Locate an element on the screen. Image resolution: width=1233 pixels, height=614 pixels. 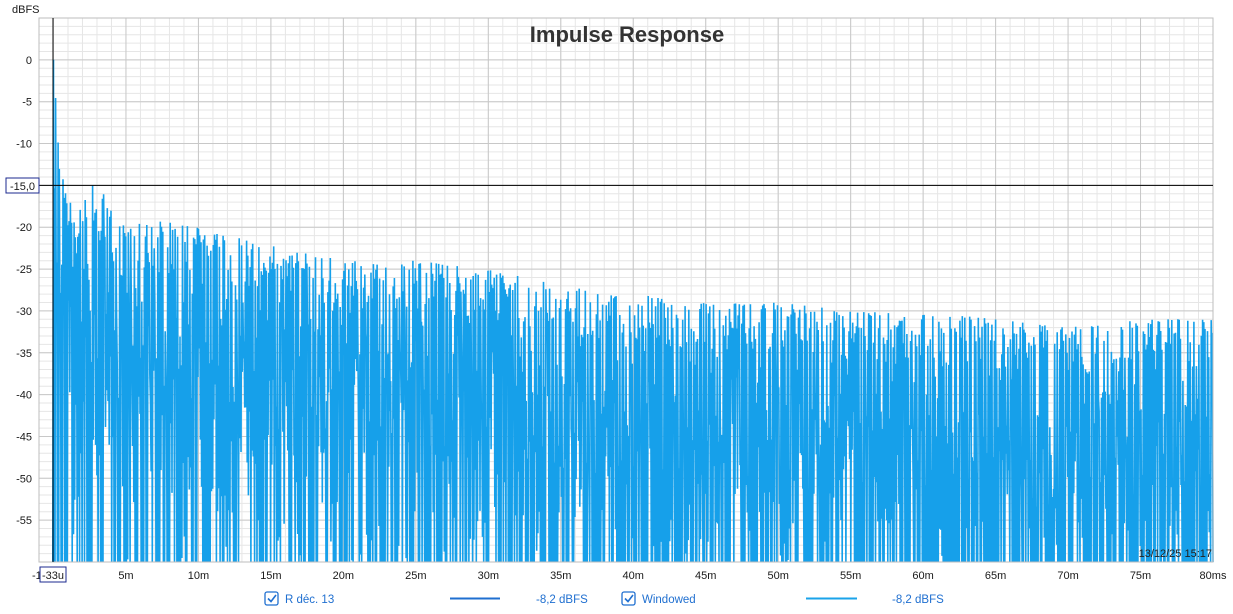
y-tick-label: -5 is located at coordinates (27, 103).